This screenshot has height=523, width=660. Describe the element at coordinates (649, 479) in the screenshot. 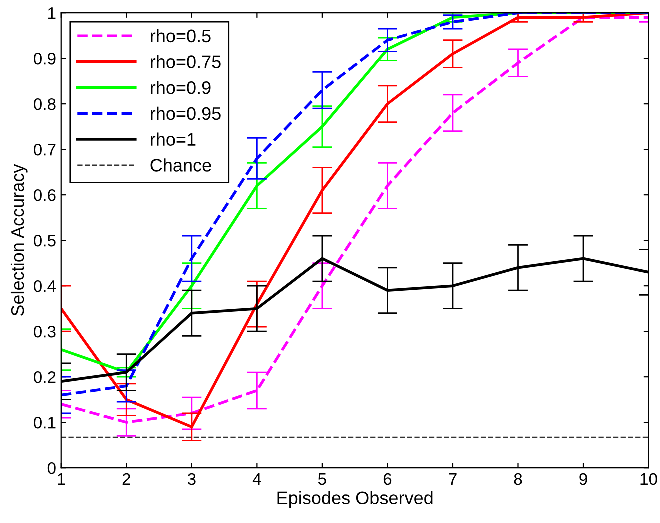

I see `x-tick-label: 10` at that location.